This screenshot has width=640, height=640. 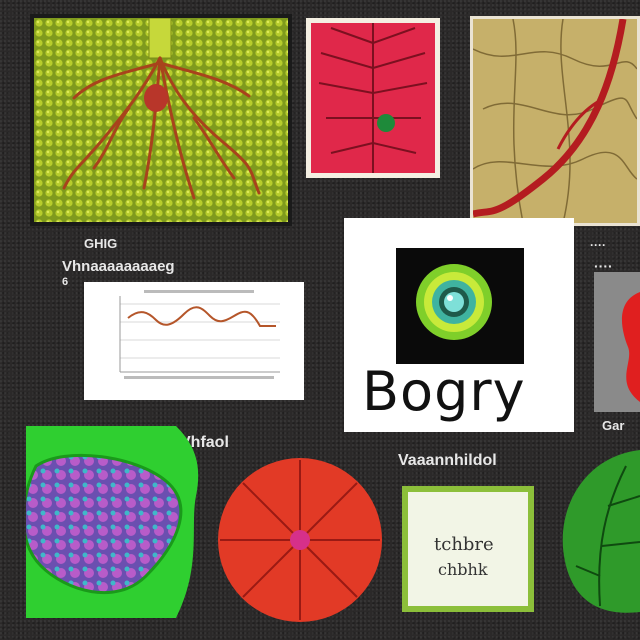 I want to click on red-leaf-illustration, so click(x=373, y=98).